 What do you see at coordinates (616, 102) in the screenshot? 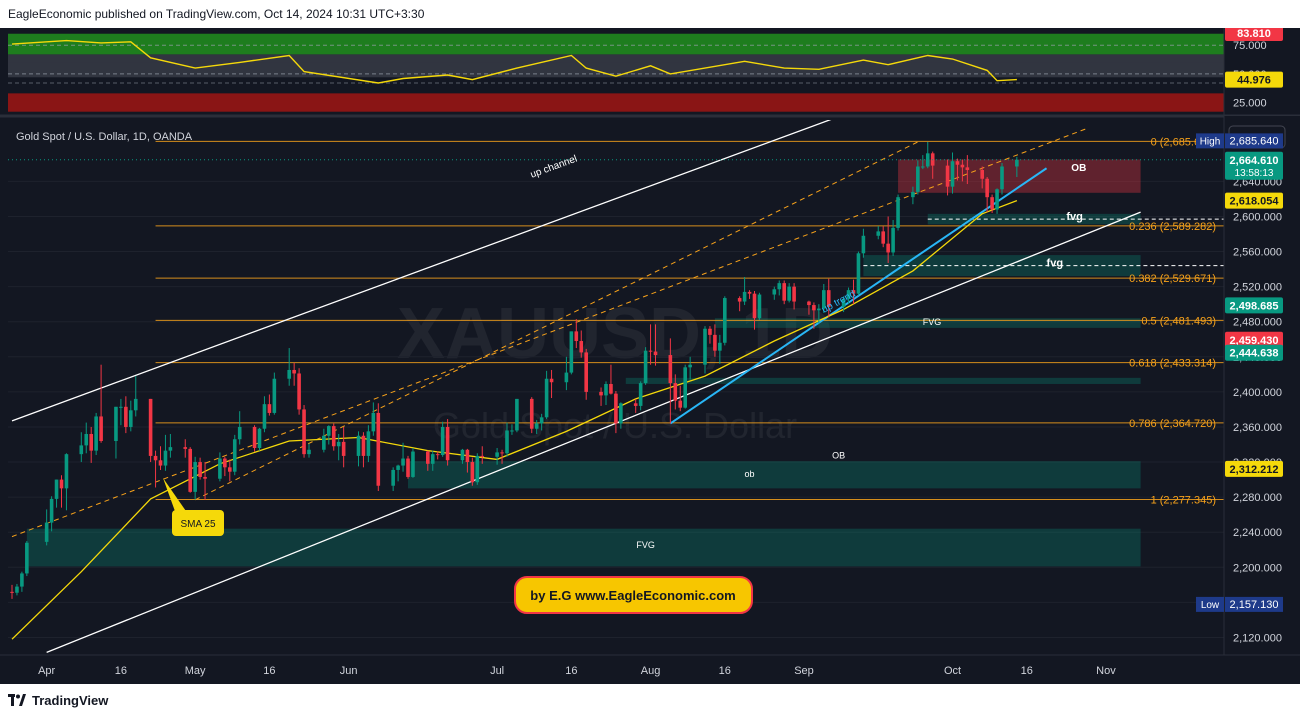
I see `osc-oversold-zone` at bounding box center [616, 102].